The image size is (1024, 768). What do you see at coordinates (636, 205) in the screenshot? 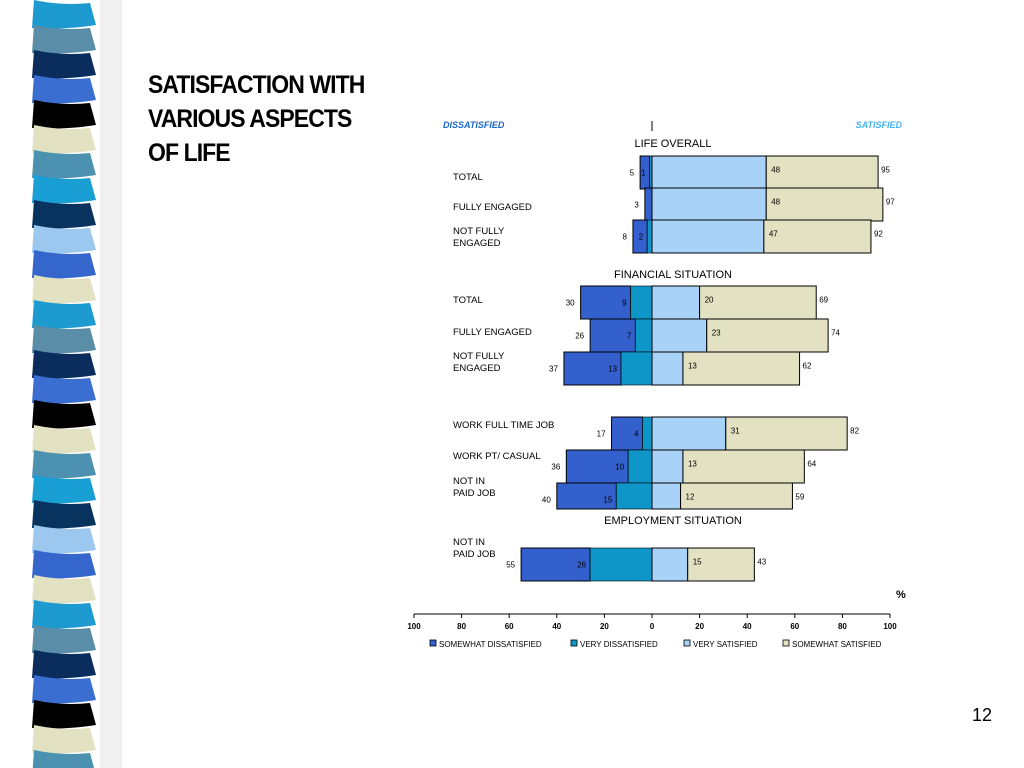
I see `value-dissatisfied-total: 3` at bounding box center [636, 205].